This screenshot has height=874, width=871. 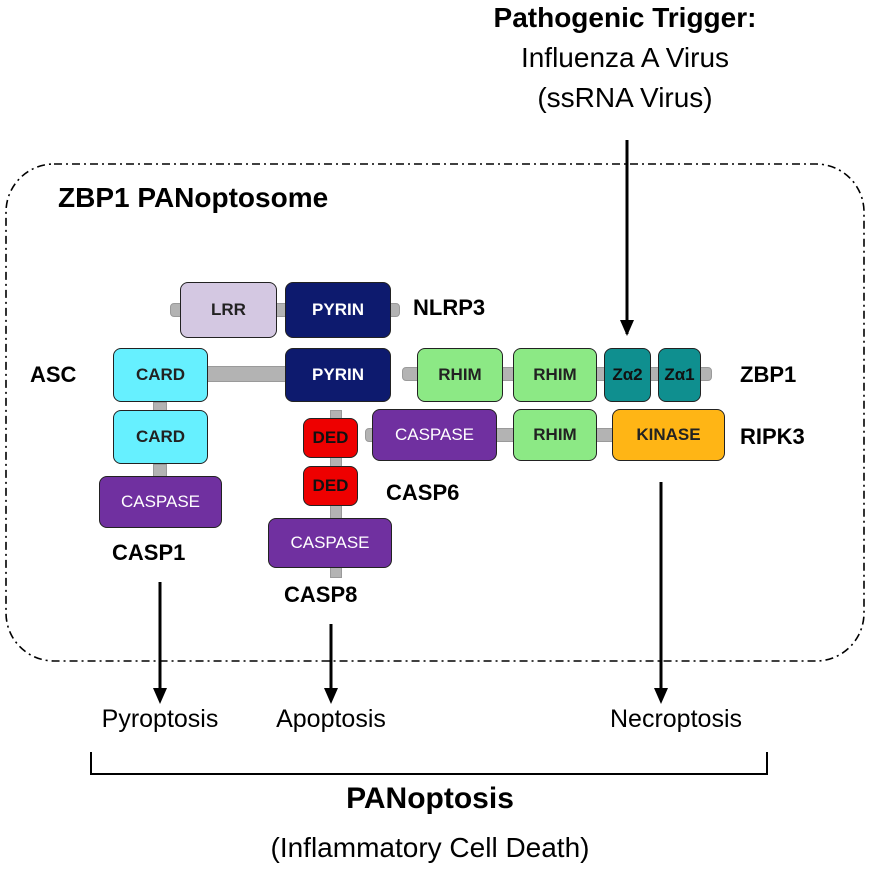 I want to click on trigger-virus-name: Influenza A Virus, so click(x=625, y=57).